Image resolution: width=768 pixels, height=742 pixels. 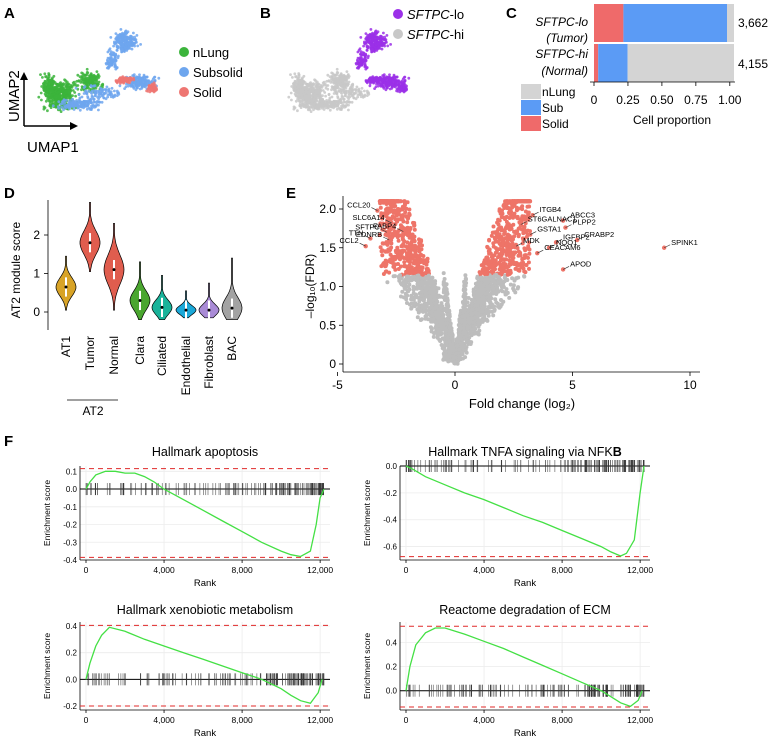 I want to click on violin-label-ciliated: Ciliated, so click(x=162, y=356).